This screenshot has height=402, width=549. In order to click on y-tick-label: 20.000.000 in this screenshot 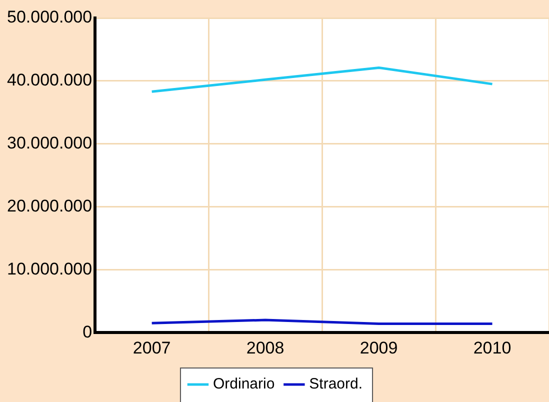, I will do `click(49, 206)`.